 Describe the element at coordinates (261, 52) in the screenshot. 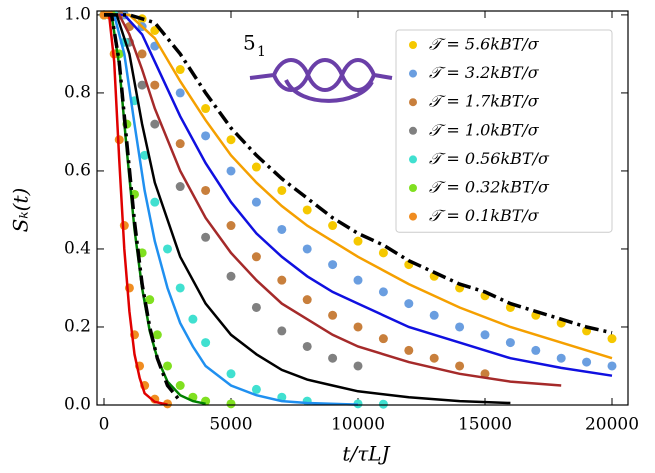

I see `knot-subscript: 1` at that location.